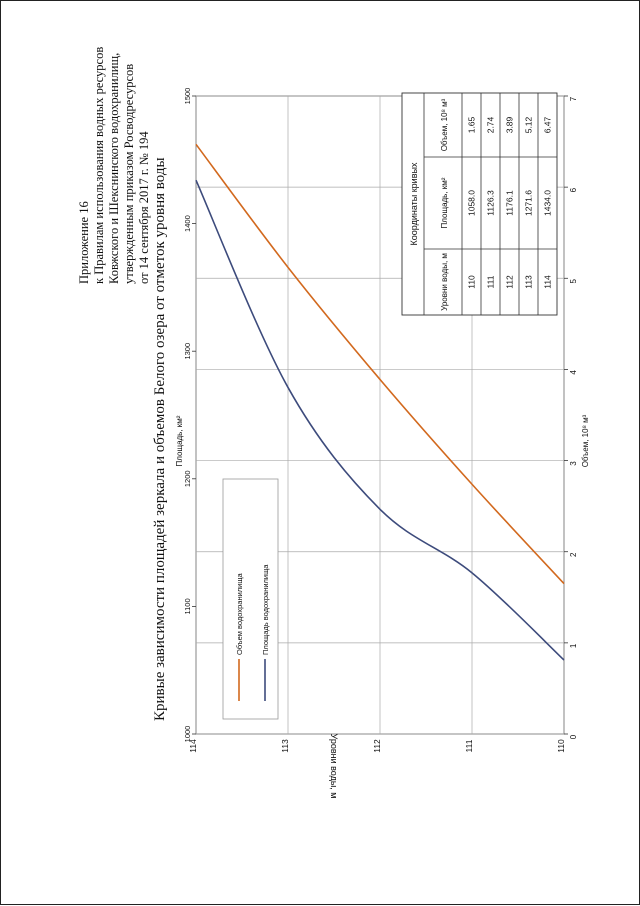 This screenshot has height=906, width=640. I want to click on table-cell: 1271.6, so click(529, 203).